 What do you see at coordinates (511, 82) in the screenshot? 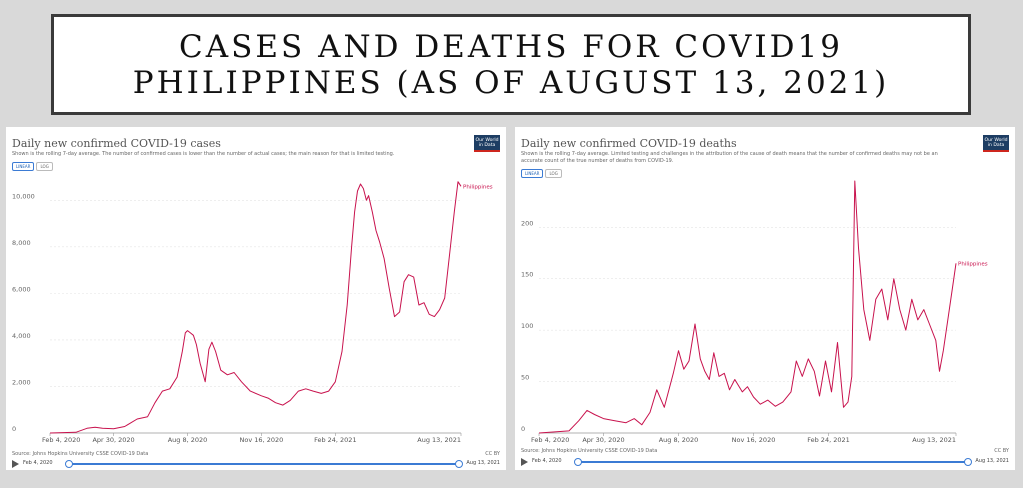
I see `slide-title-line-2: PHILIPPINES (AS OF AUGUST 13, 2021)` at bounding box center [511, 82].